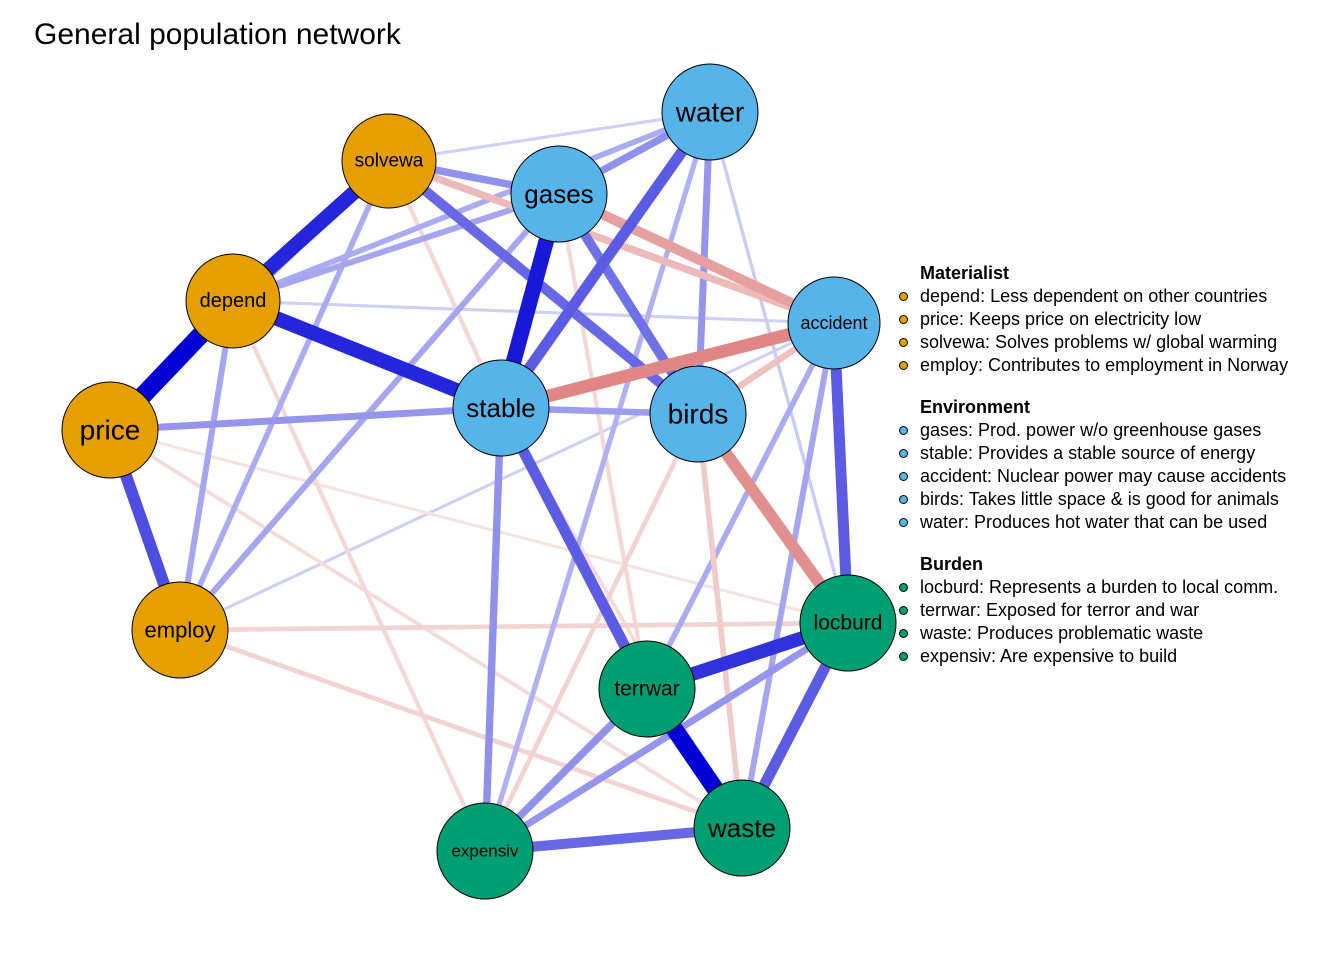 The image size is (1344, 960). I want to click on node-stable-label: stable, so click(500, 408).